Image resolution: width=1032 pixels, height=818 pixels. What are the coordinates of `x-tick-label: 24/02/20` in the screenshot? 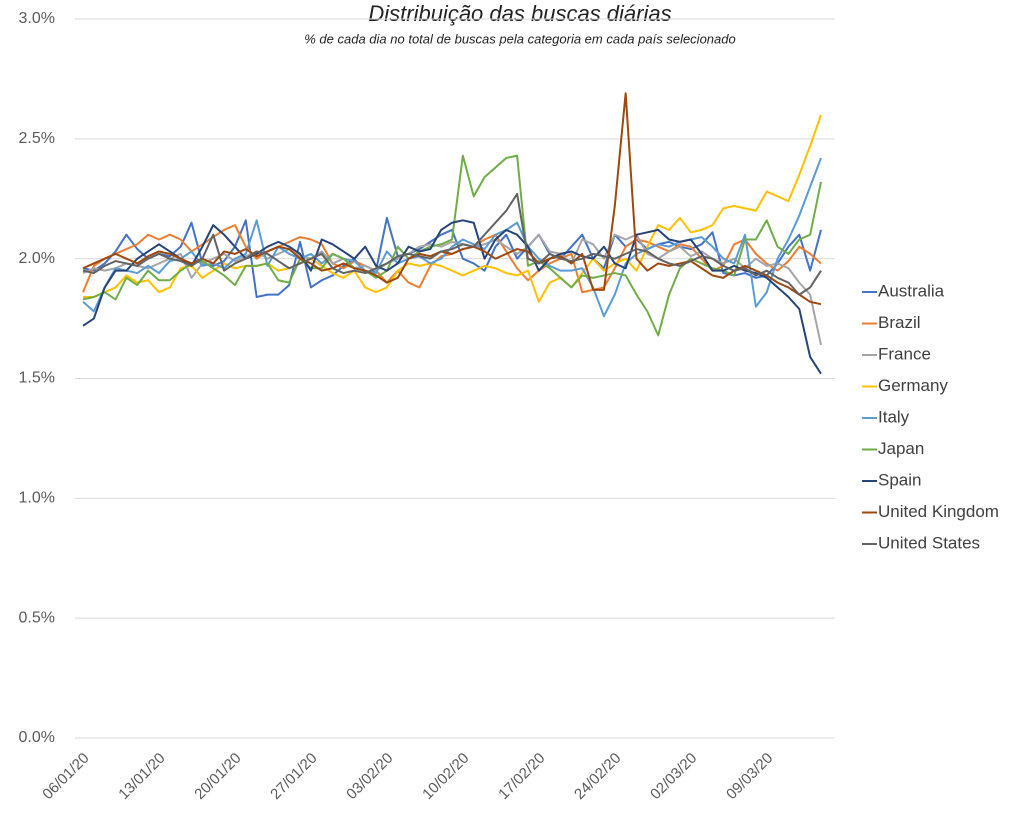 It's located at (597, 776).